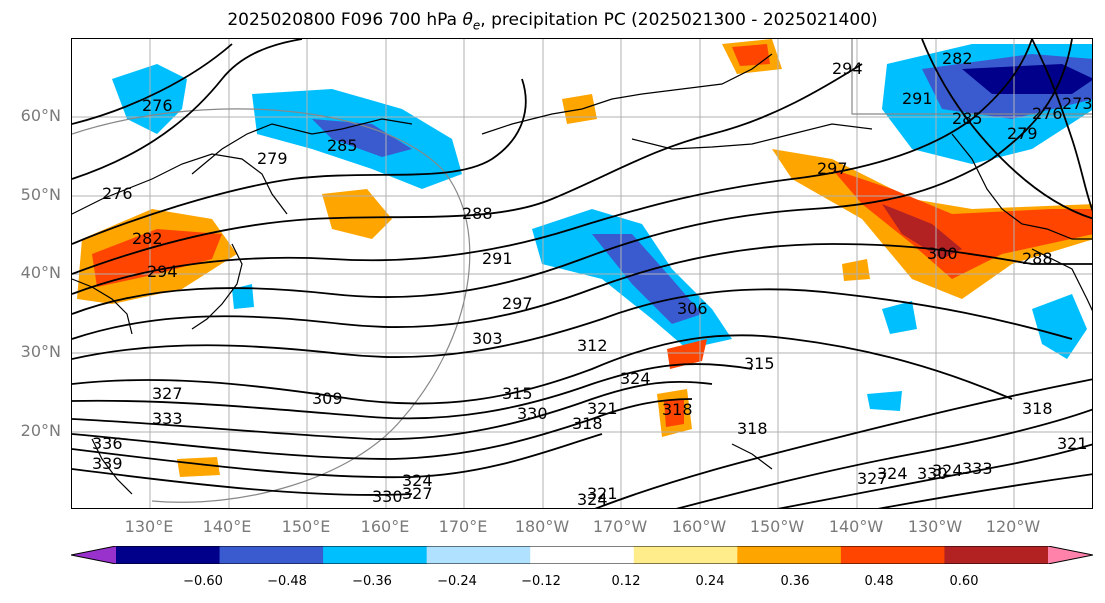 This screenshot has width=1105, height=603. What do you see at coordinates (777, 526) in the screenshot?
I see `lon-label-150w: 150°W` at bounding box center [777, 526].